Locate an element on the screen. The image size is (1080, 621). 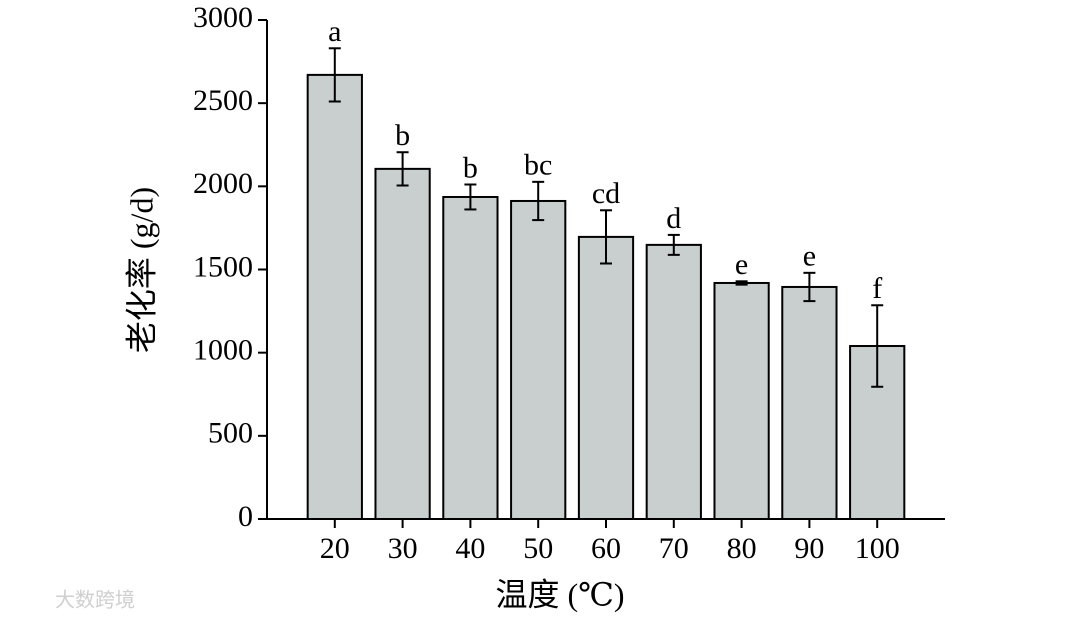
y-tick-label: 2000 is located at coordinates (223, 183).